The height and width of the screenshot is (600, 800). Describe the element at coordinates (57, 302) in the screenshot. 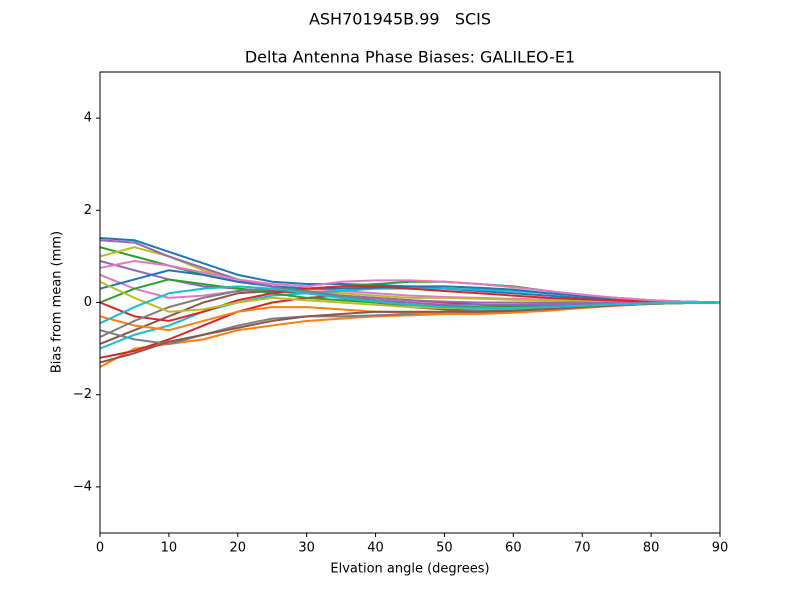

I see `y-axis-label: Bias from mean (mm)` at that location.